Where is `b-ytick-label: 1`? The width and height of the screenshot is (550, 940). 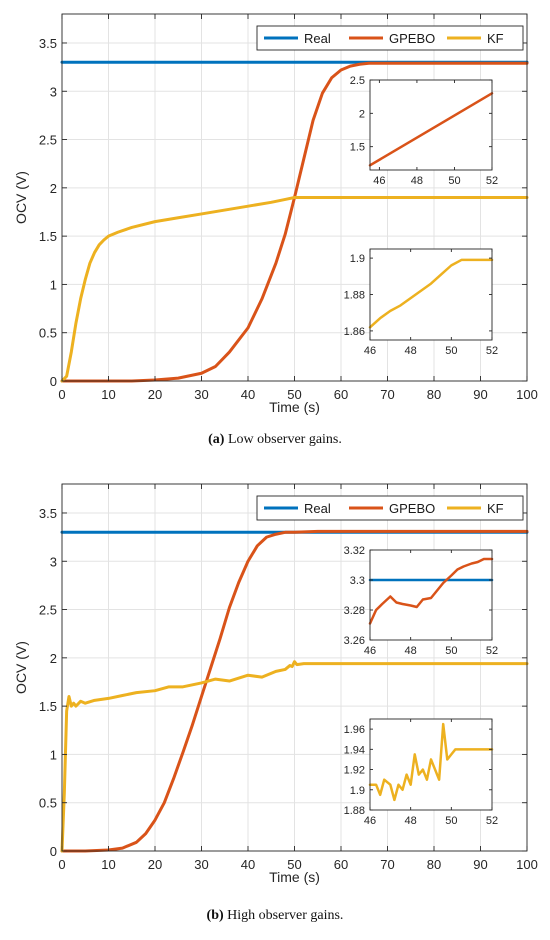 b-ytick-label: 1 is located at coordinates (53, 754).